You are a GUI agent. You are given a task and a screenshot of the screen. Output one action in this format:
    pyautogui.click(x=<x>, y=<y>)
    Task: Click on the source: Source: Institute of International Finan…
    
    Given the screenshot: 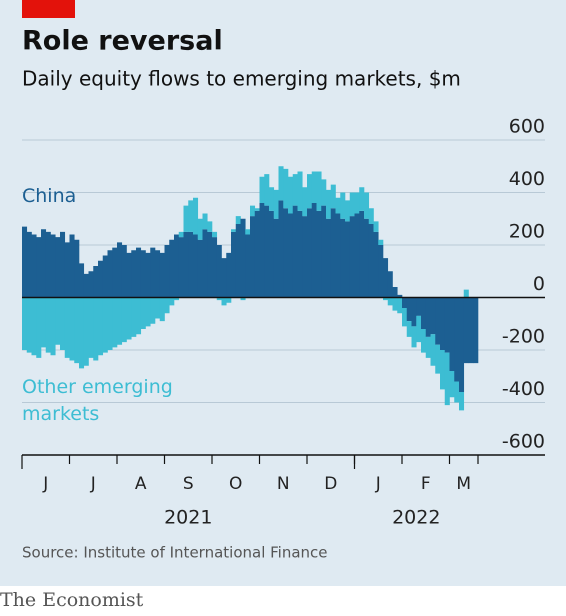 What is the action you would take?
    pyautogui.click(x=175, y=553)
    